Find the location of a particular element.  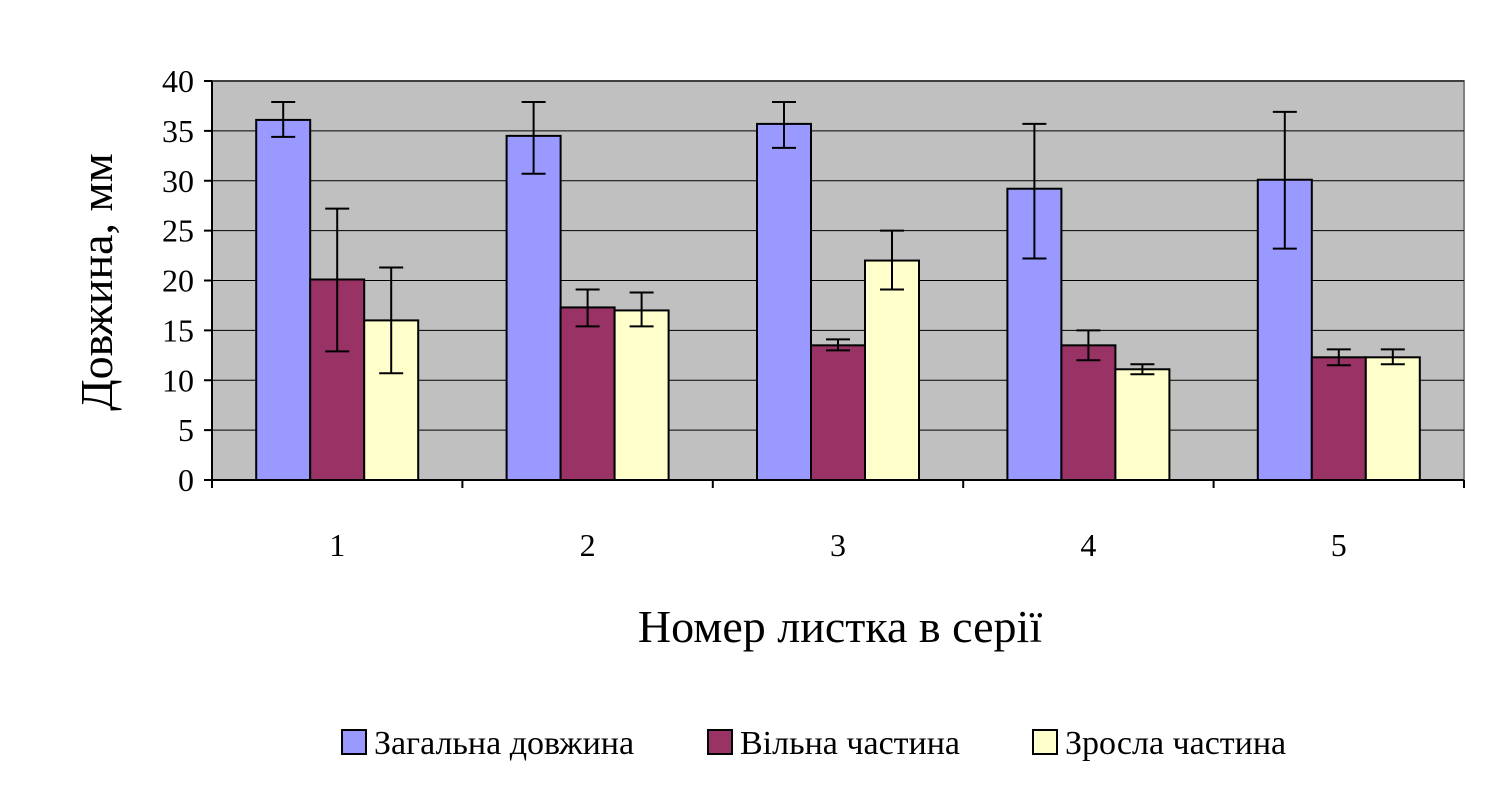

y-tick-label: 15 is located at coordinates (178, 330).